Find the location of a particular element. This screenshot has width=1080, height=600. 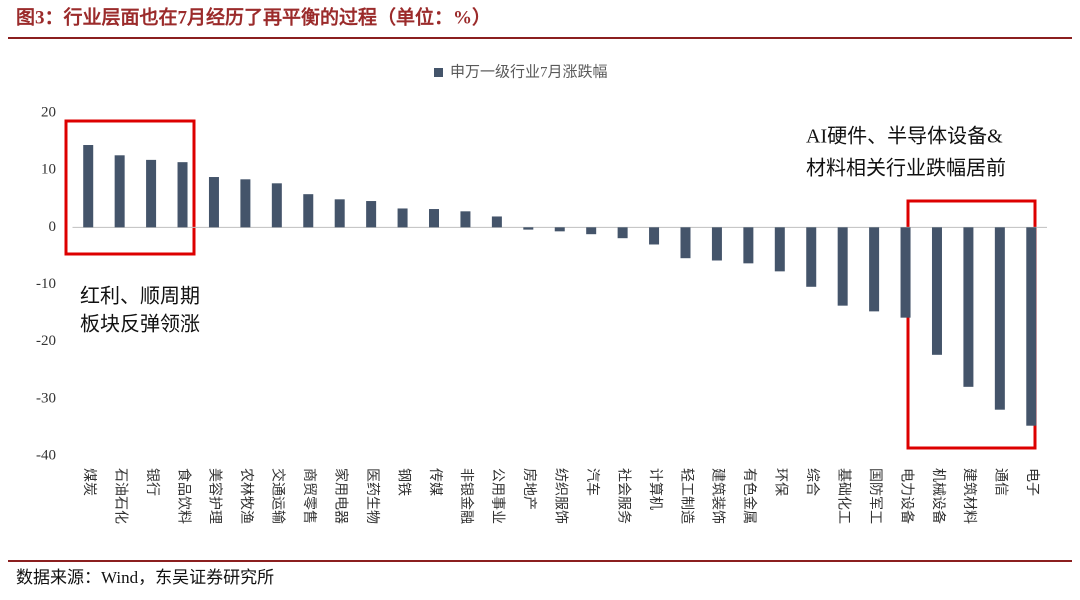

x-tick-label: 轻工制造 is located at coordinates (686, 496).